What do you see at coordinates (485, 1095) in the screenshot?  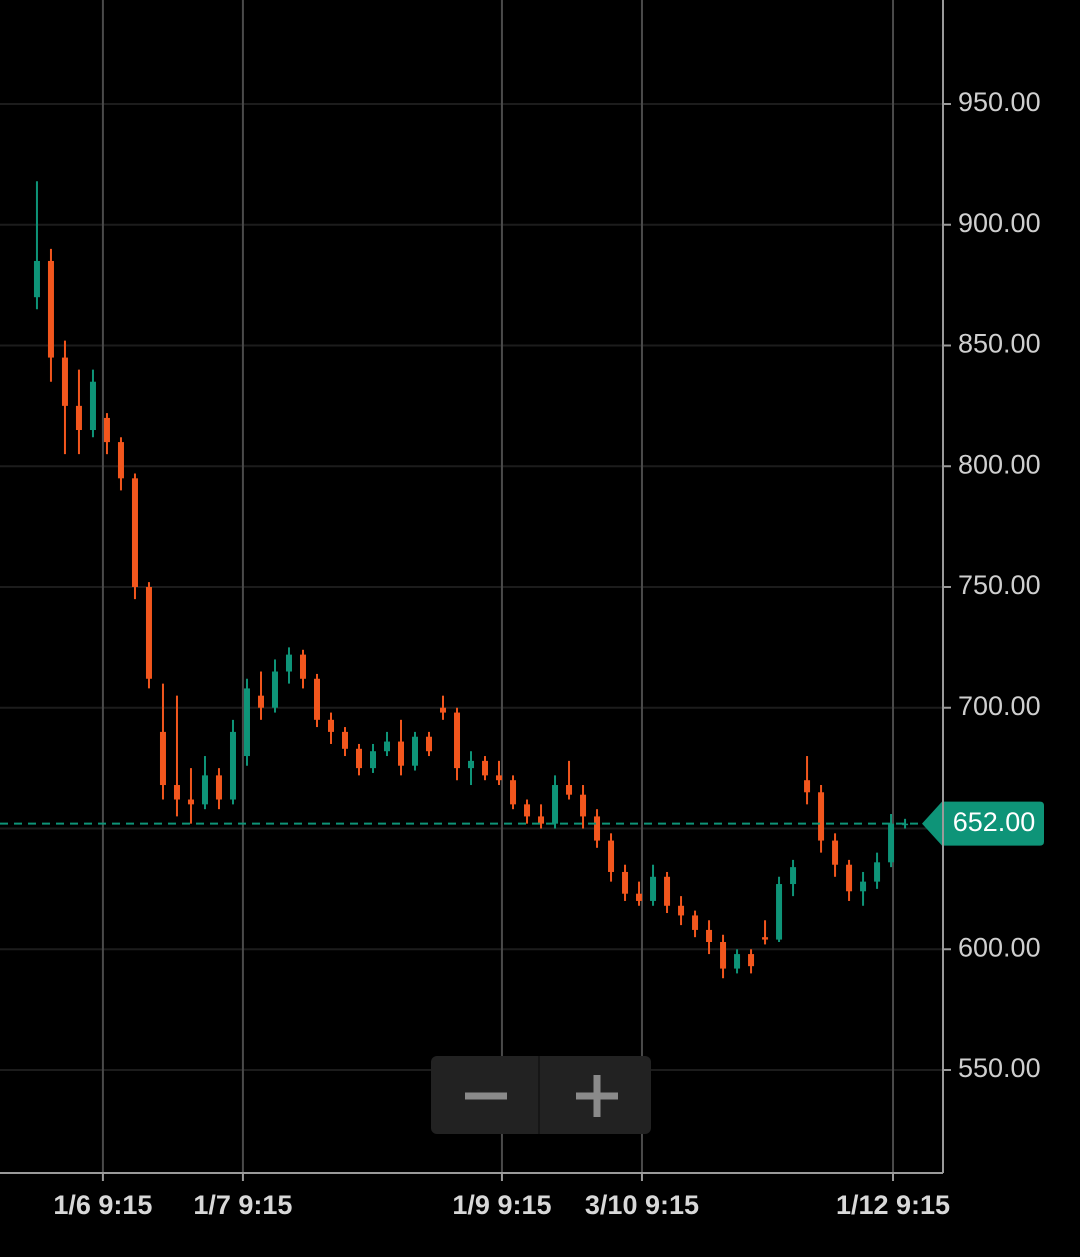 I see `zoom-out-button` at bounding box center [485, 1095].